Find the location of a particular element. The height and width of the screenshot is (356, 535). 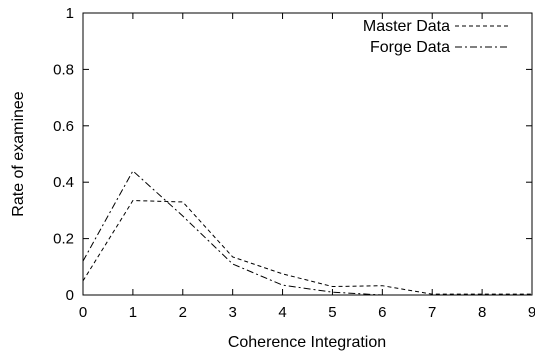

x-tick-label: 4 is located at coordinates (282, 312).